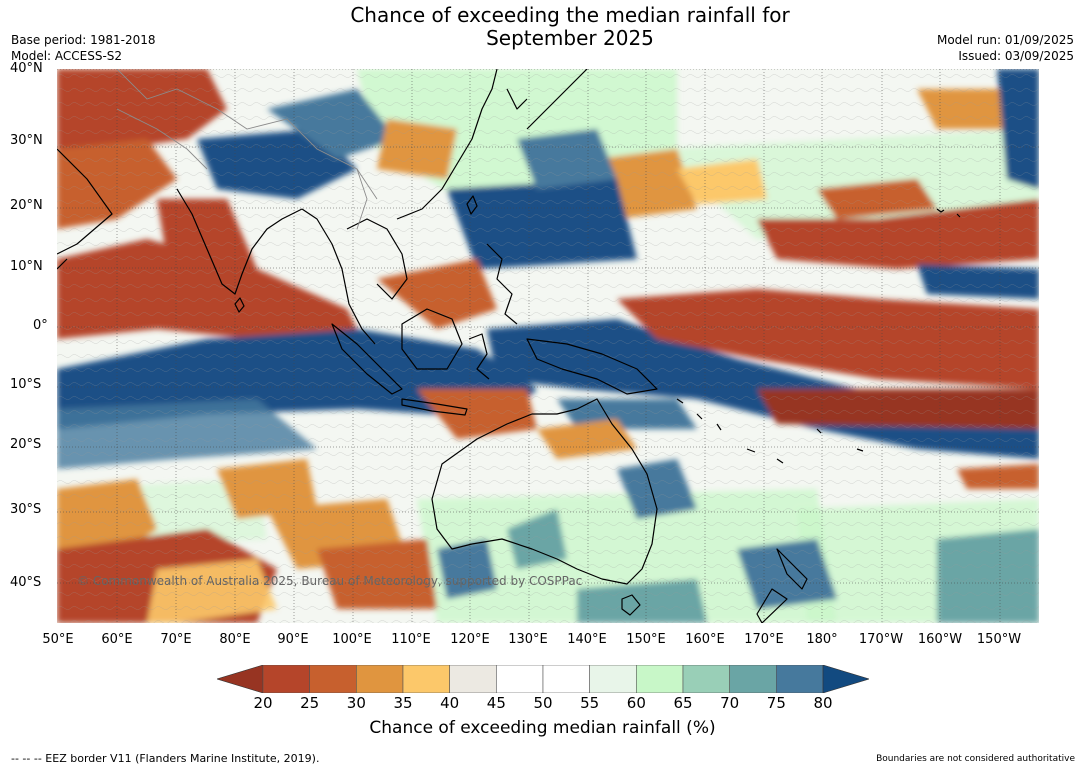 The image size is (1085, 770). What do you see at coordinates (26, 582) in the screenshot?
I see `lat-label-40s: 40°S` at bounding box center [26, 582].